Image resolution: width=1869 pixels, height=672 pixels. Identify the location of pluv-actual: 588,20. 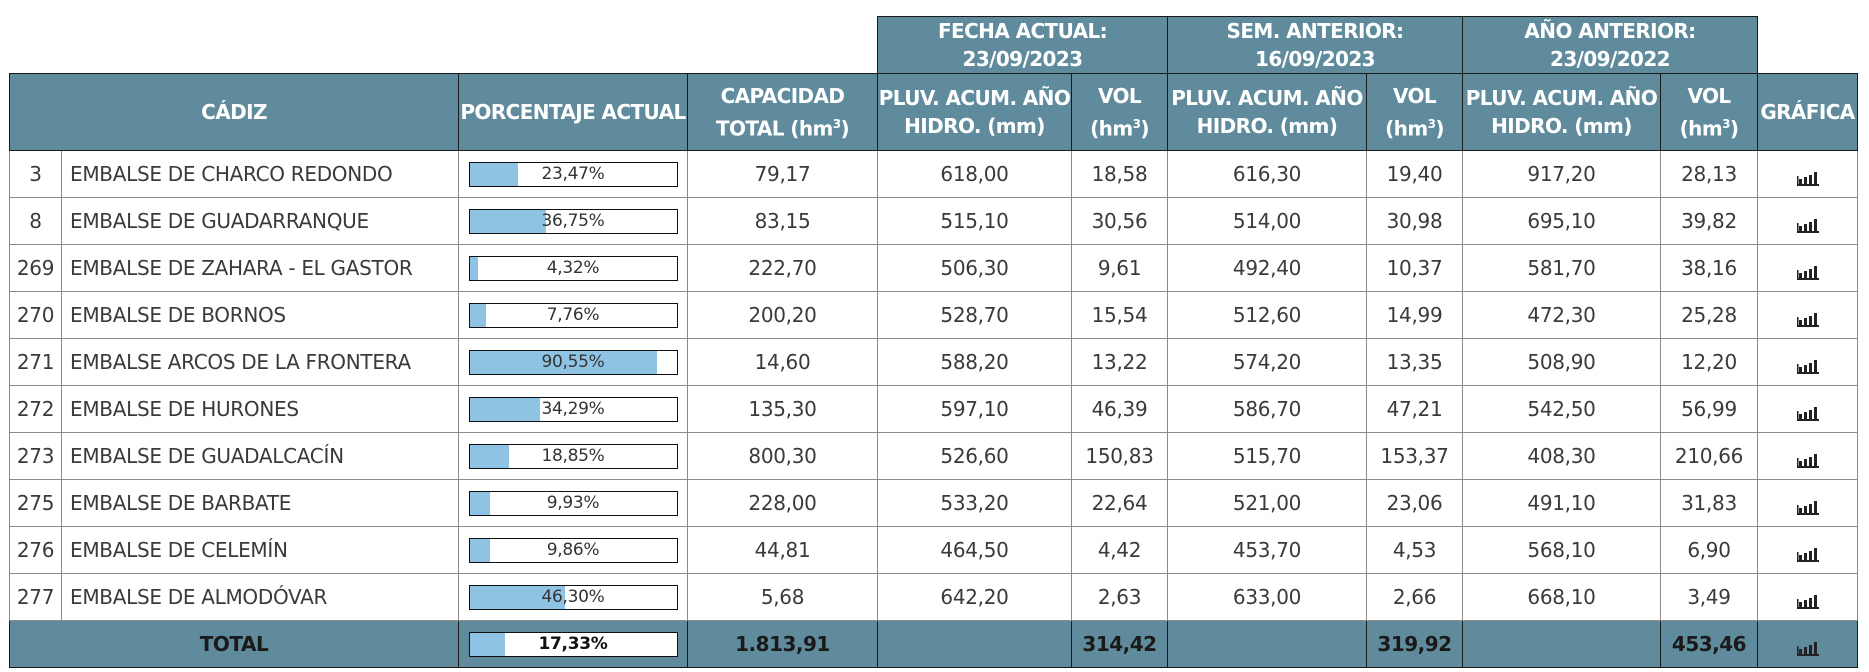
(974, 362).